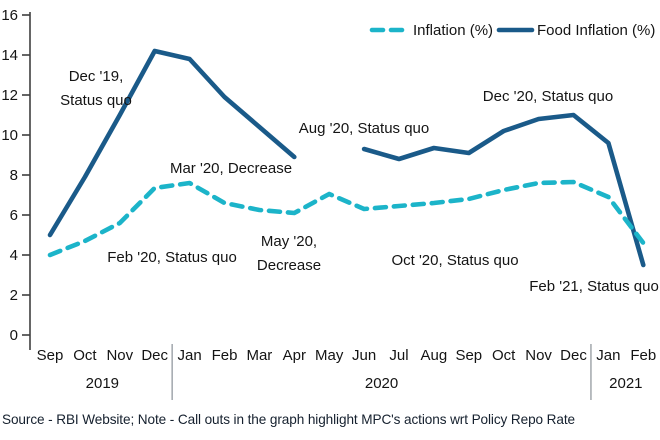 This screenshot has width=660, height=440. Describe the element at coordinates (364, 355) in the screenshot. I see `x-tick-label: Jun` at that location.